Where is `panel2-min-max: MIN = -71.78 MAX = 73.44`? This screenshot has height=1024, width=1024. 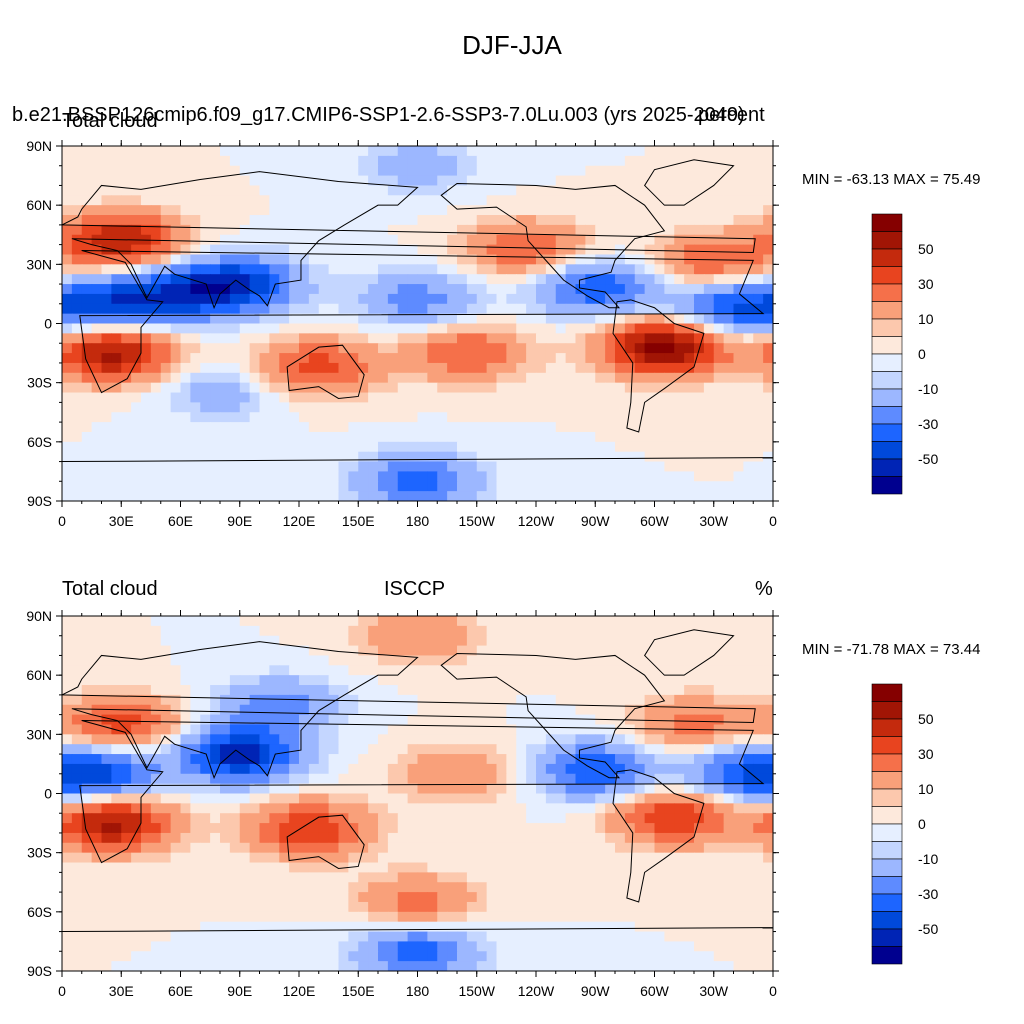 panel2-min-max: MIN = -71.78 MAX = 73.44 is located at coordinates (891, 649).